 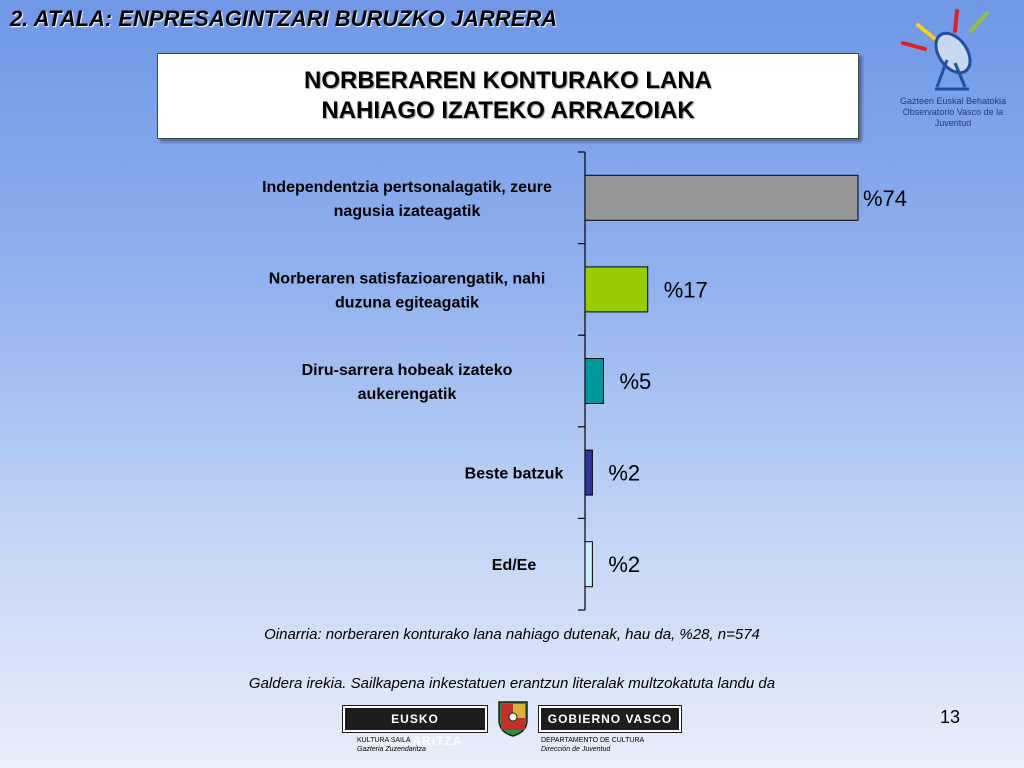 I want to click on page-number: 13, so click(x=950, y=717).